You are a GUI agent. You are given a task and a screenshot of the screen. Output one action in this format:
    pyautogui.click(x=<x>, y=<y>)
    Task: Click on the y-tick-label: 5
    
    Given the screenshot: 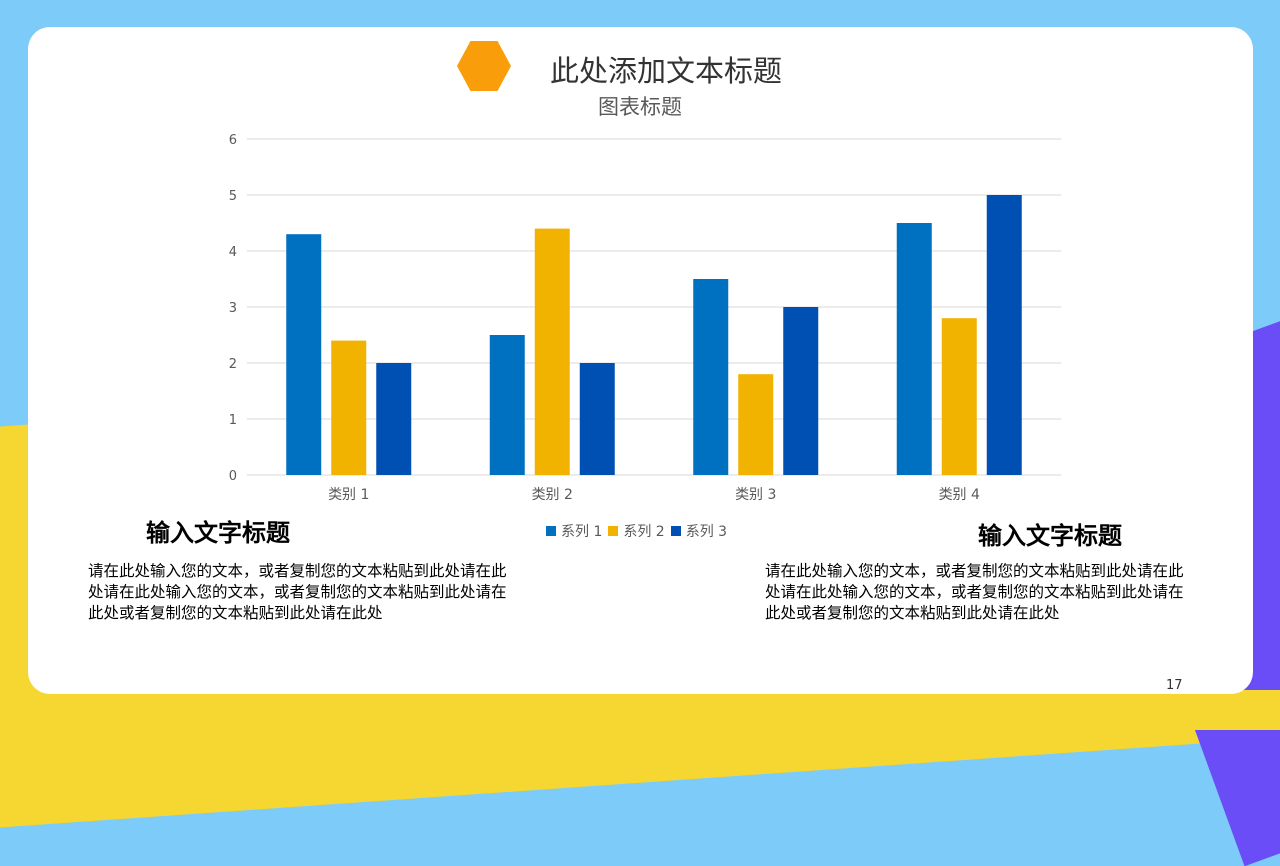 What is the action you would take?
    pyautogui.click(x=233, y=196)
    